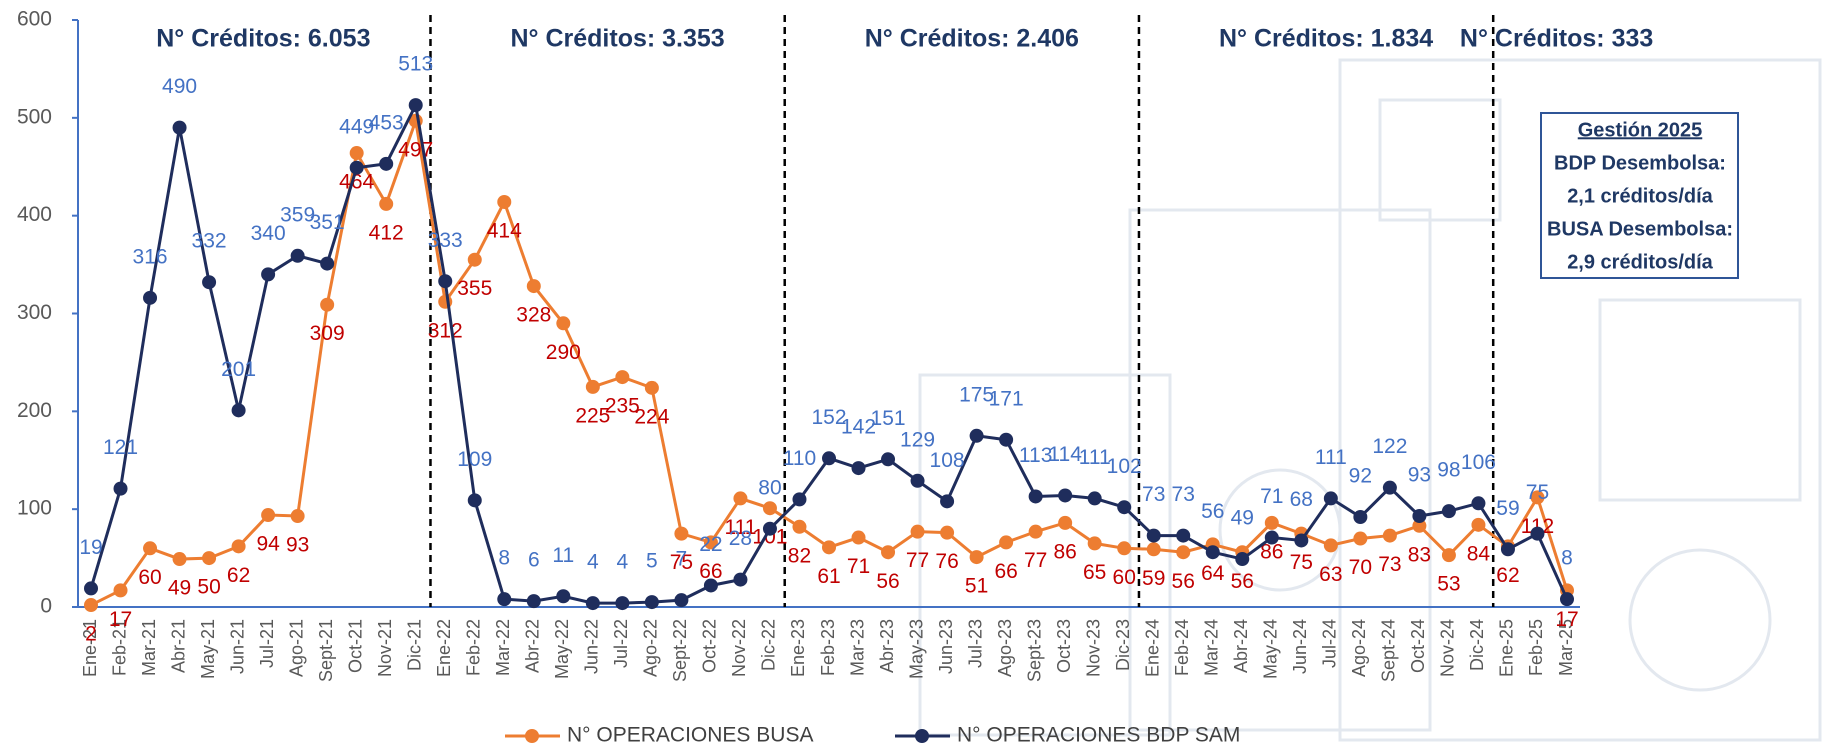 This screenshot has height=748, width=1831. Describe the element at coordinates (1389, 446) in the screenshot. I see `data-label: 122` at that location.